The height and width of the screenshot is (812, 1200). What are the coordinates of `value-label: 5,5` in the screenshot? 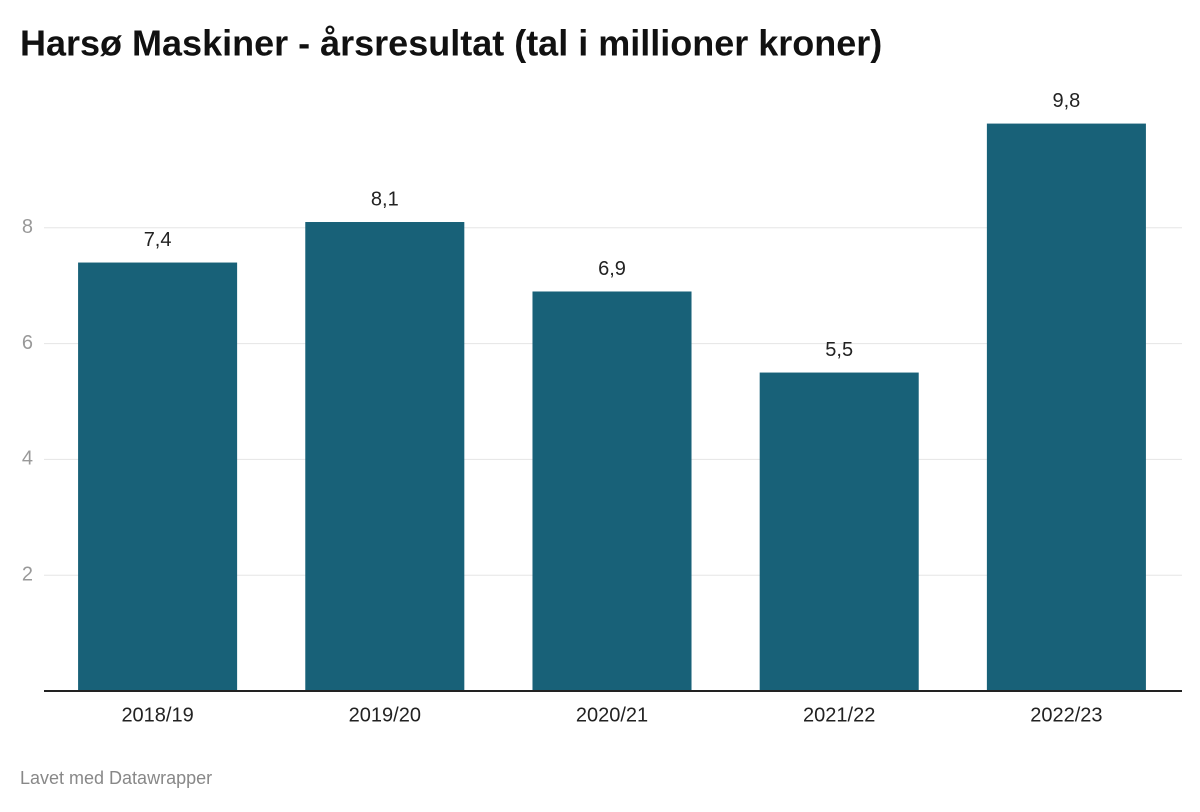 It's located at (839, 350).